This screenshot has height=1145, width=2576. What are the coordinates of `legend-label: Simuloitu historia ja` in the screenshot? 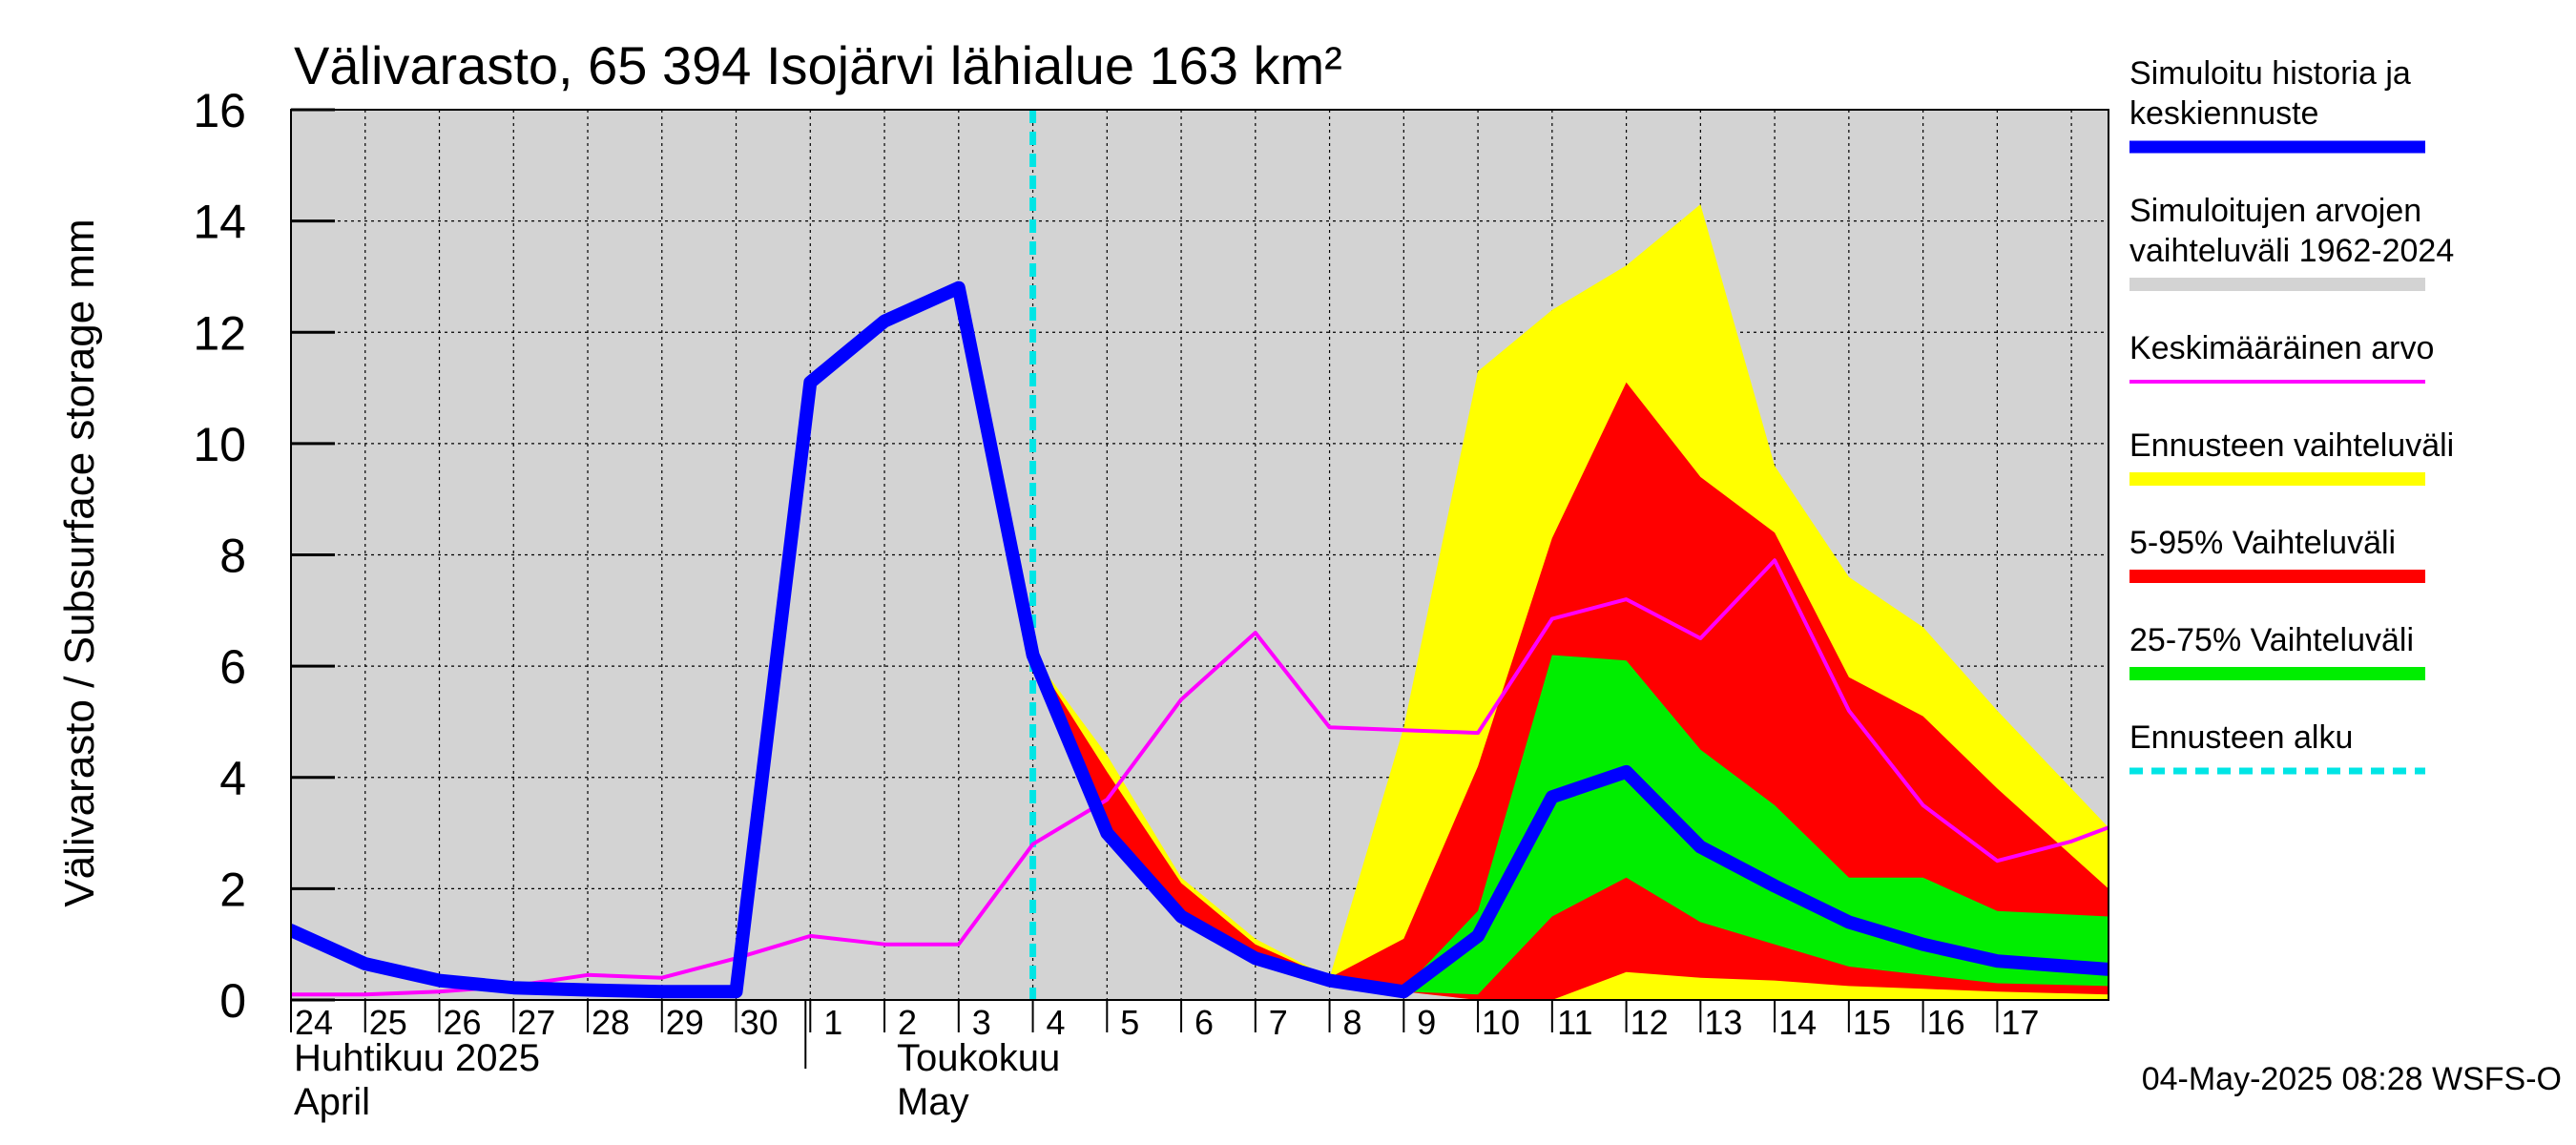 It's located at (2270, 73).